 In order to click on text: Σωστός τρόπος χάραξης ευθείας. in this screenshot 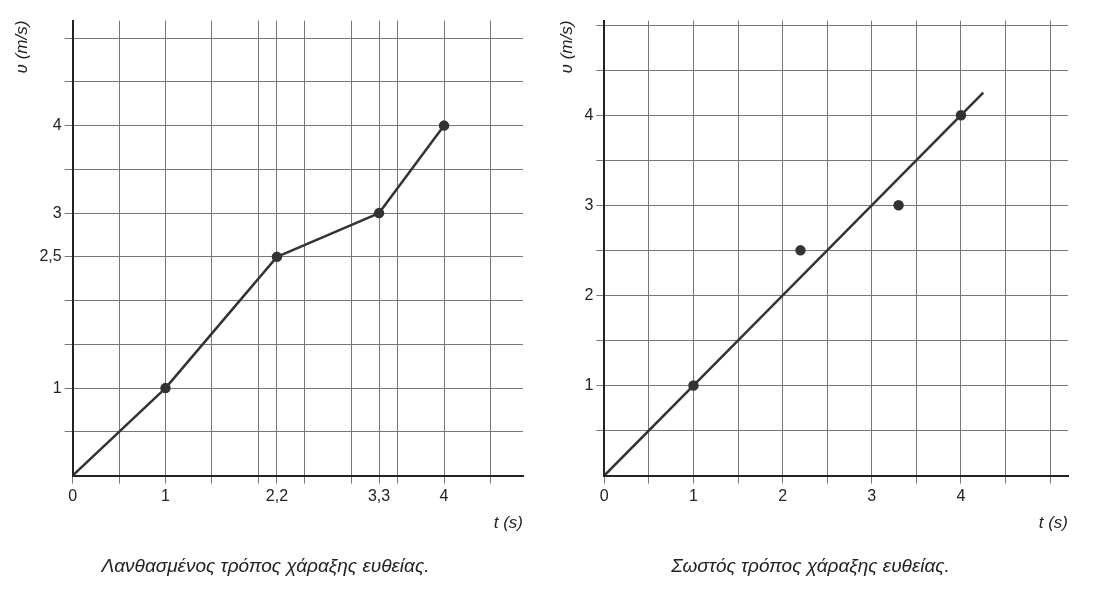, I will do `click(810, 565)`.